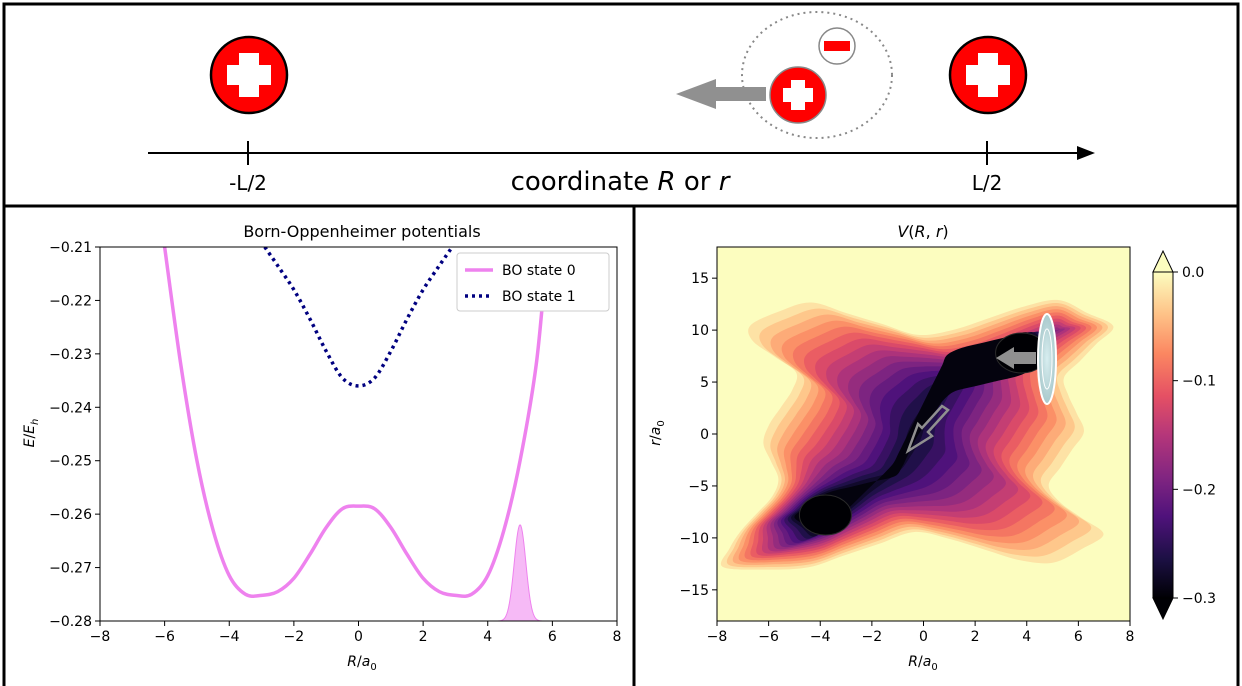 Image resolution: width=1242 pixels, height=686 pixels. What do you see at coordinates (487, 637) in the screenshot?
I see `bo-xtick-label: 4` at bounding box center [487, 637].